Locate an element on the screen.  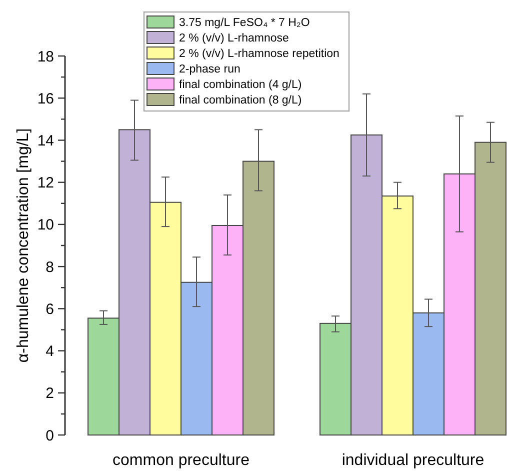
y-tick-label: 2 is located at coordinates (50, 393).